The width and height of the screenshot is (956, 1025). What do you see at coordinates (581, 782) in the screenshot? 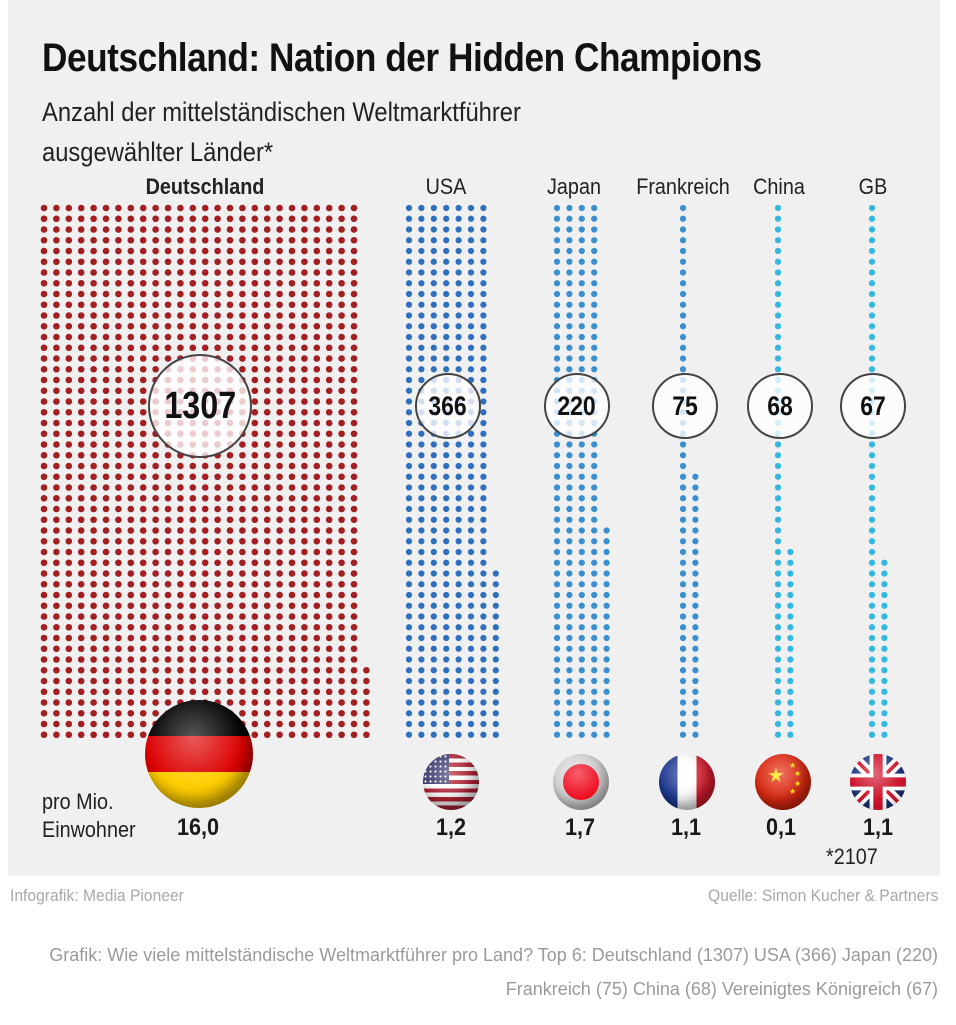
I see `japan-flag-icon` at bounding box center [581, 782].